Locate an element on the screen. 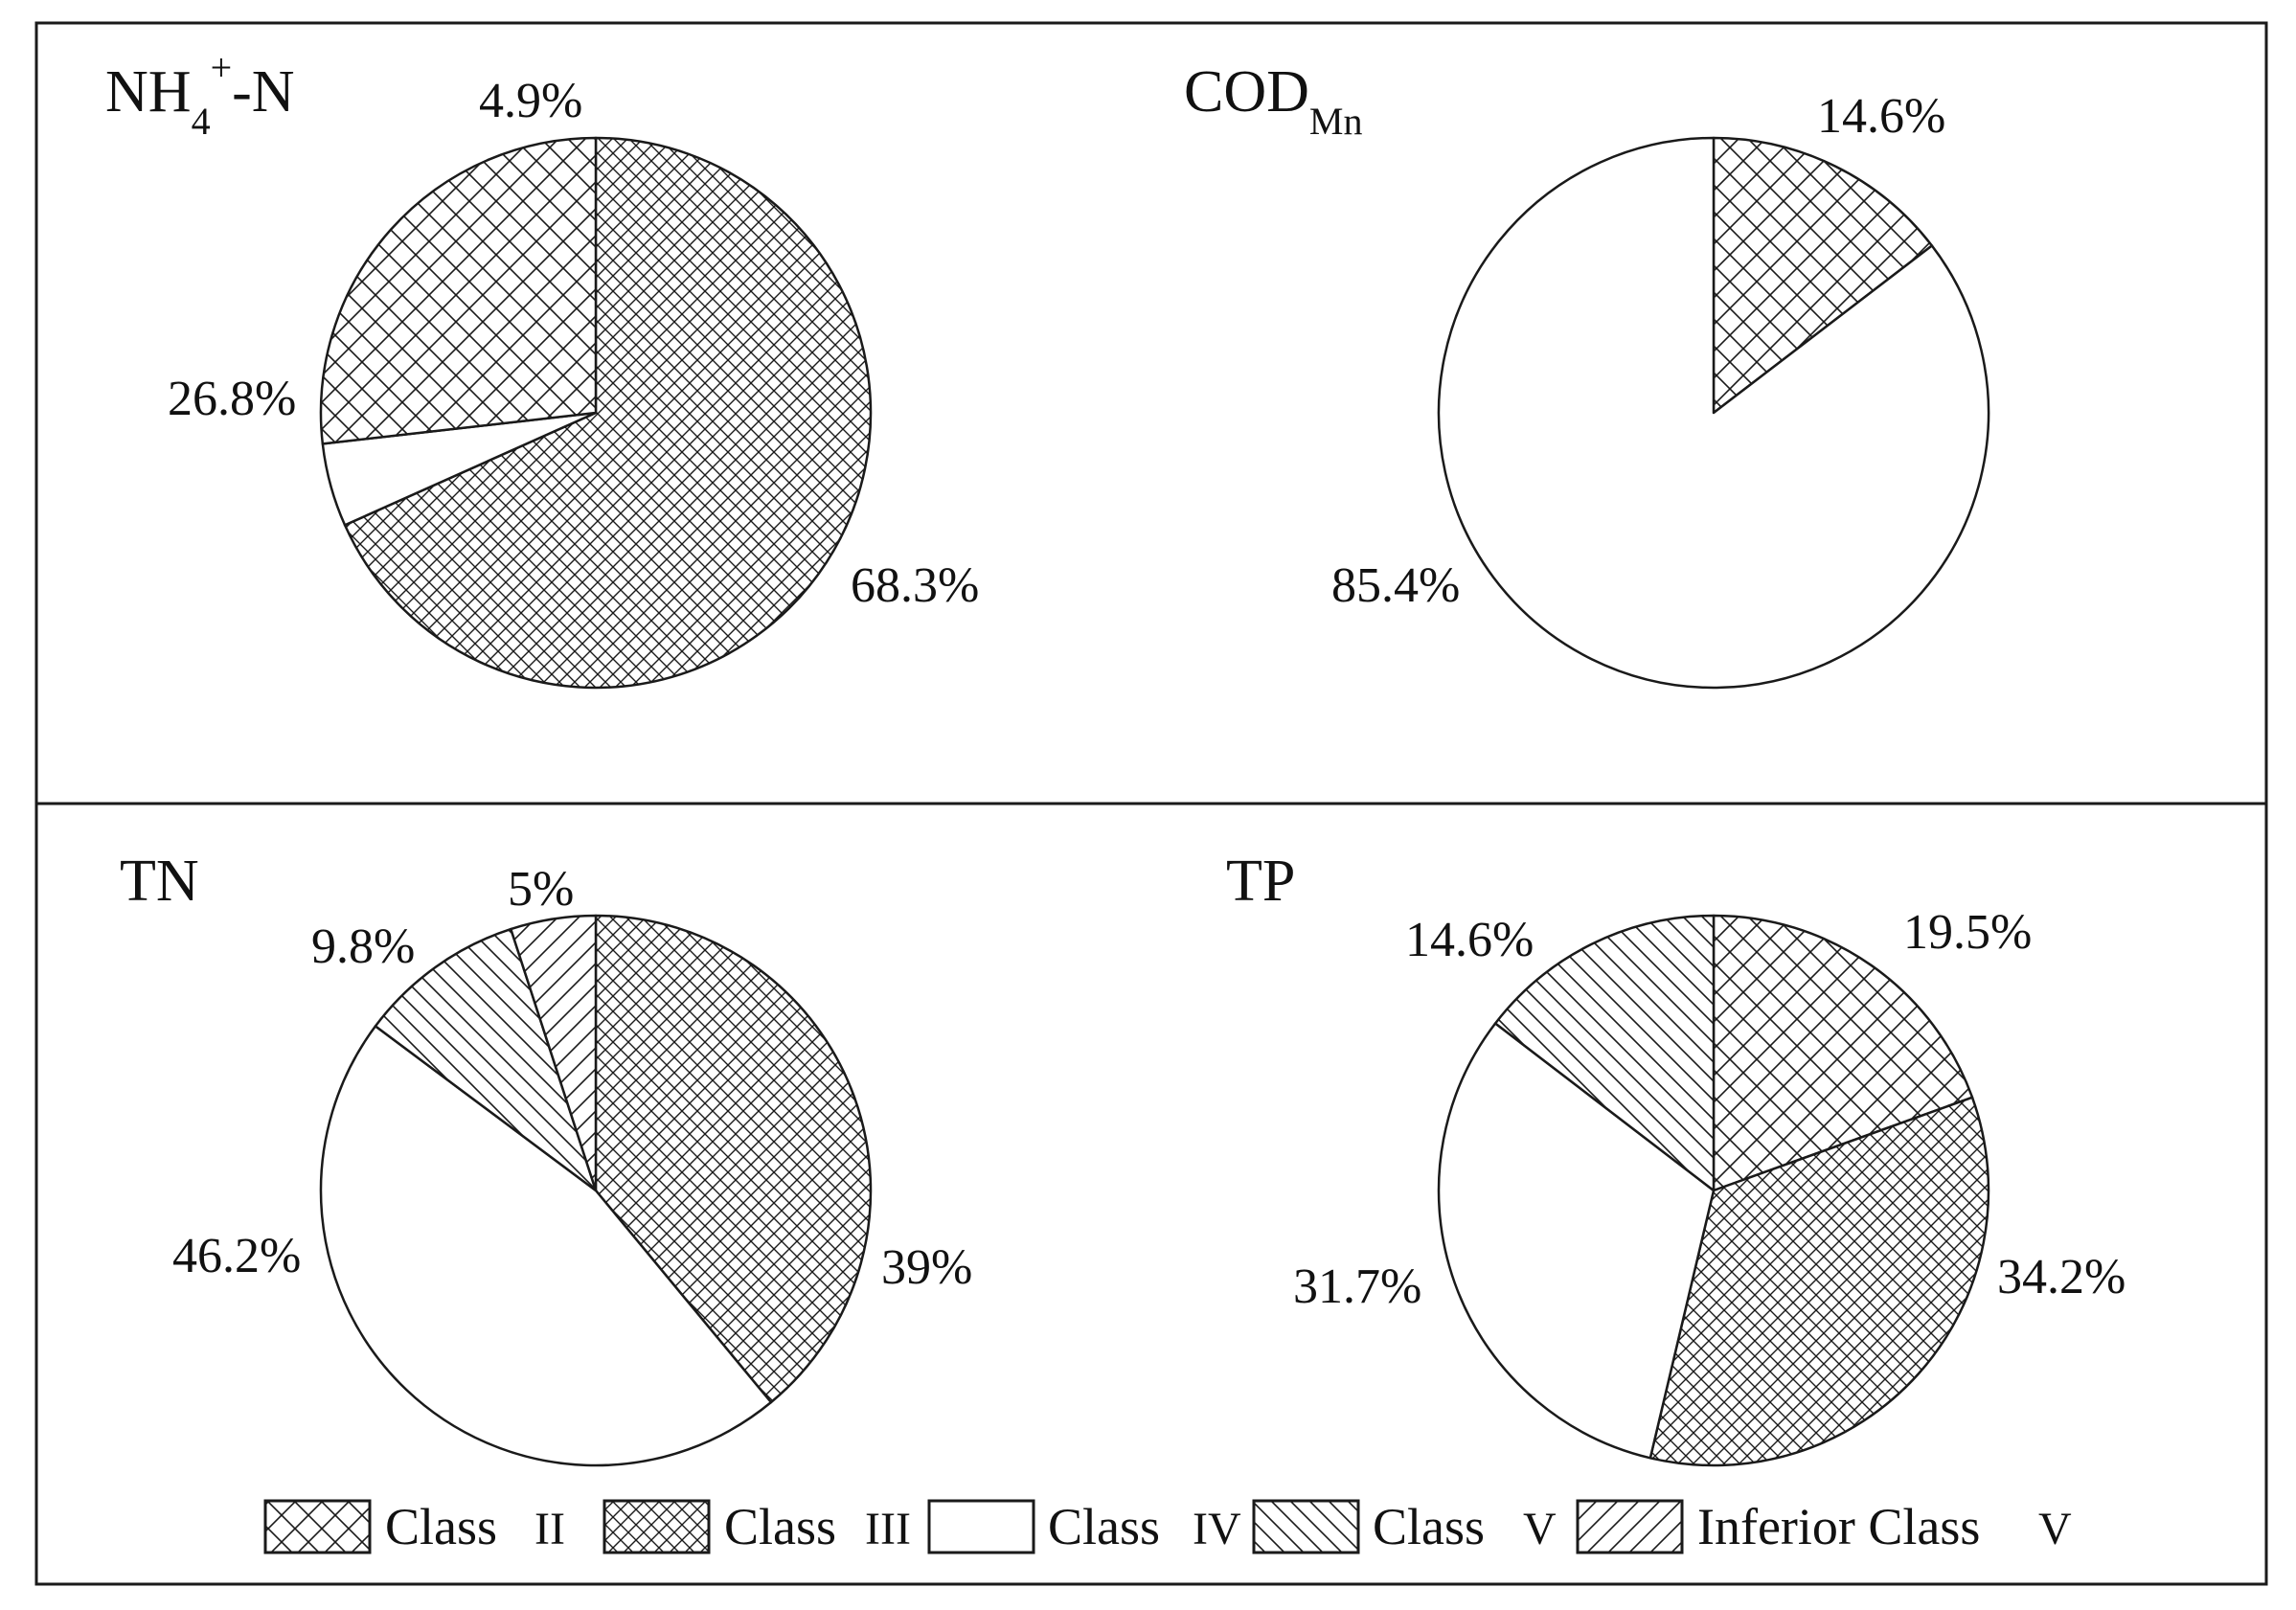 This screenshot has height=1610, width=2296. legend-item-class4: Class IV is located at coordinates (1084, 1527).